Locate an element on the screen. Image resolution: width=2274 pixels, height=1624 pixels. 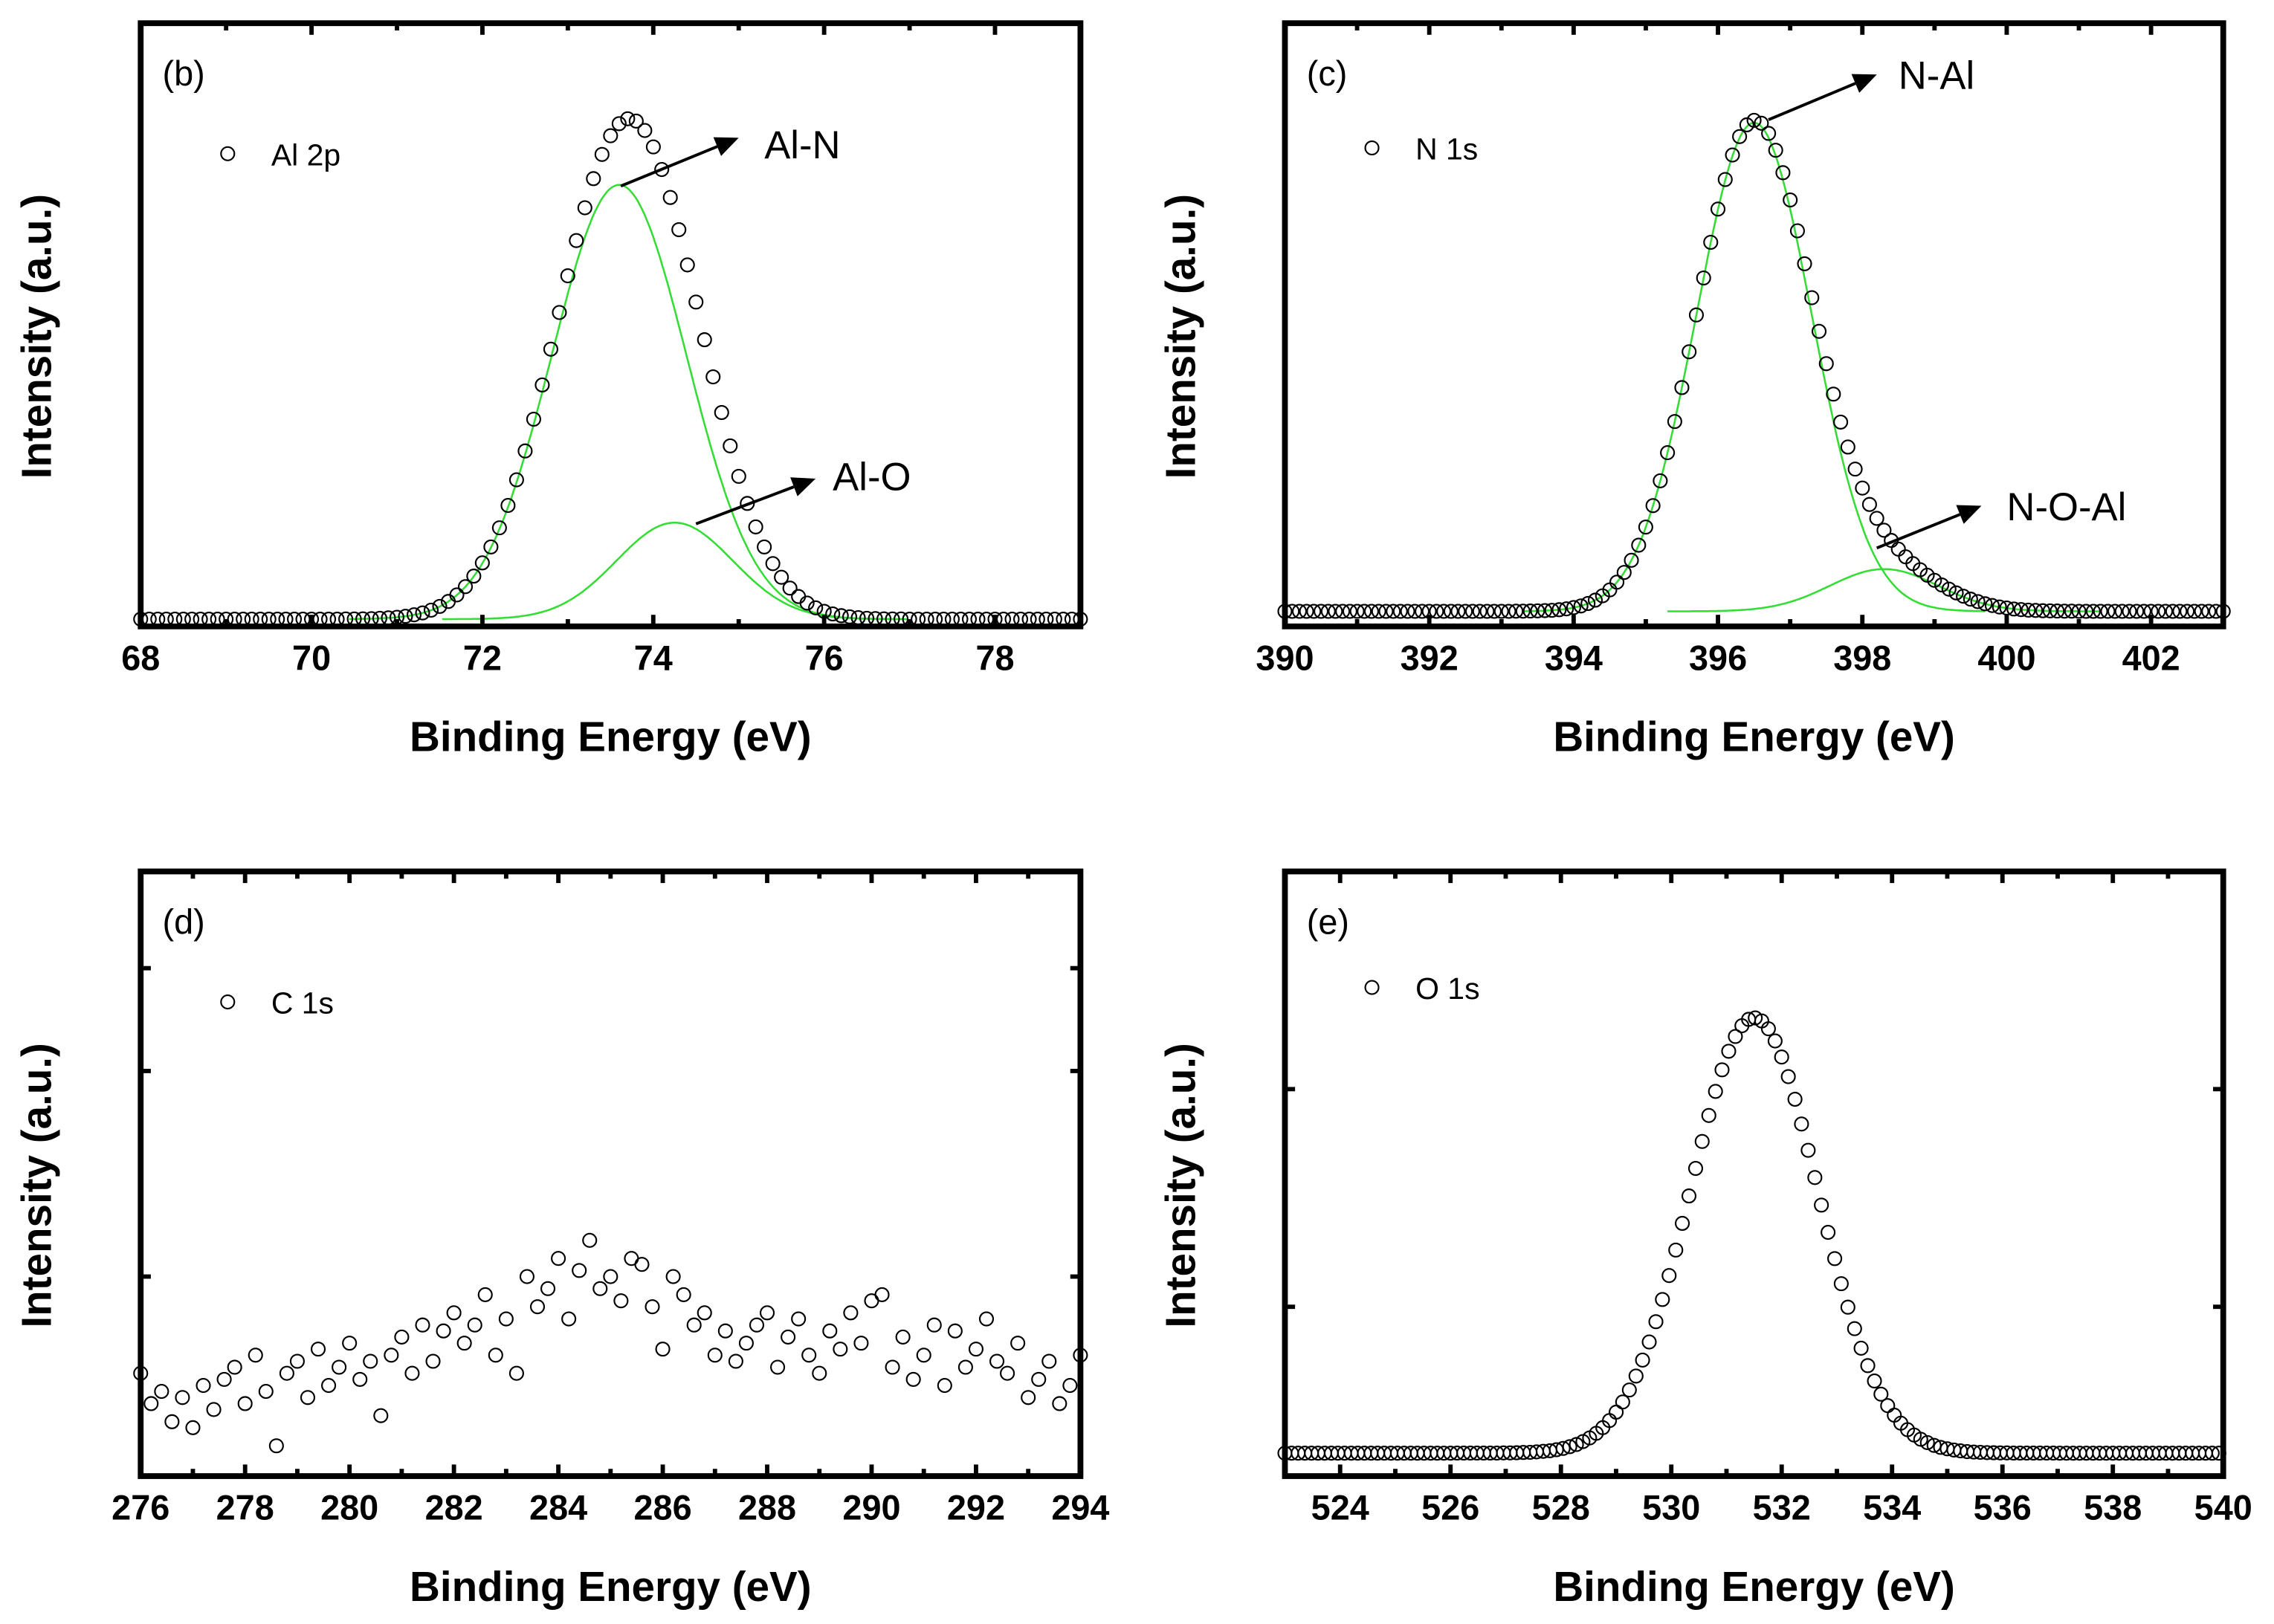
fit-curve-n-o-al is located at coordinates (1884, 590).